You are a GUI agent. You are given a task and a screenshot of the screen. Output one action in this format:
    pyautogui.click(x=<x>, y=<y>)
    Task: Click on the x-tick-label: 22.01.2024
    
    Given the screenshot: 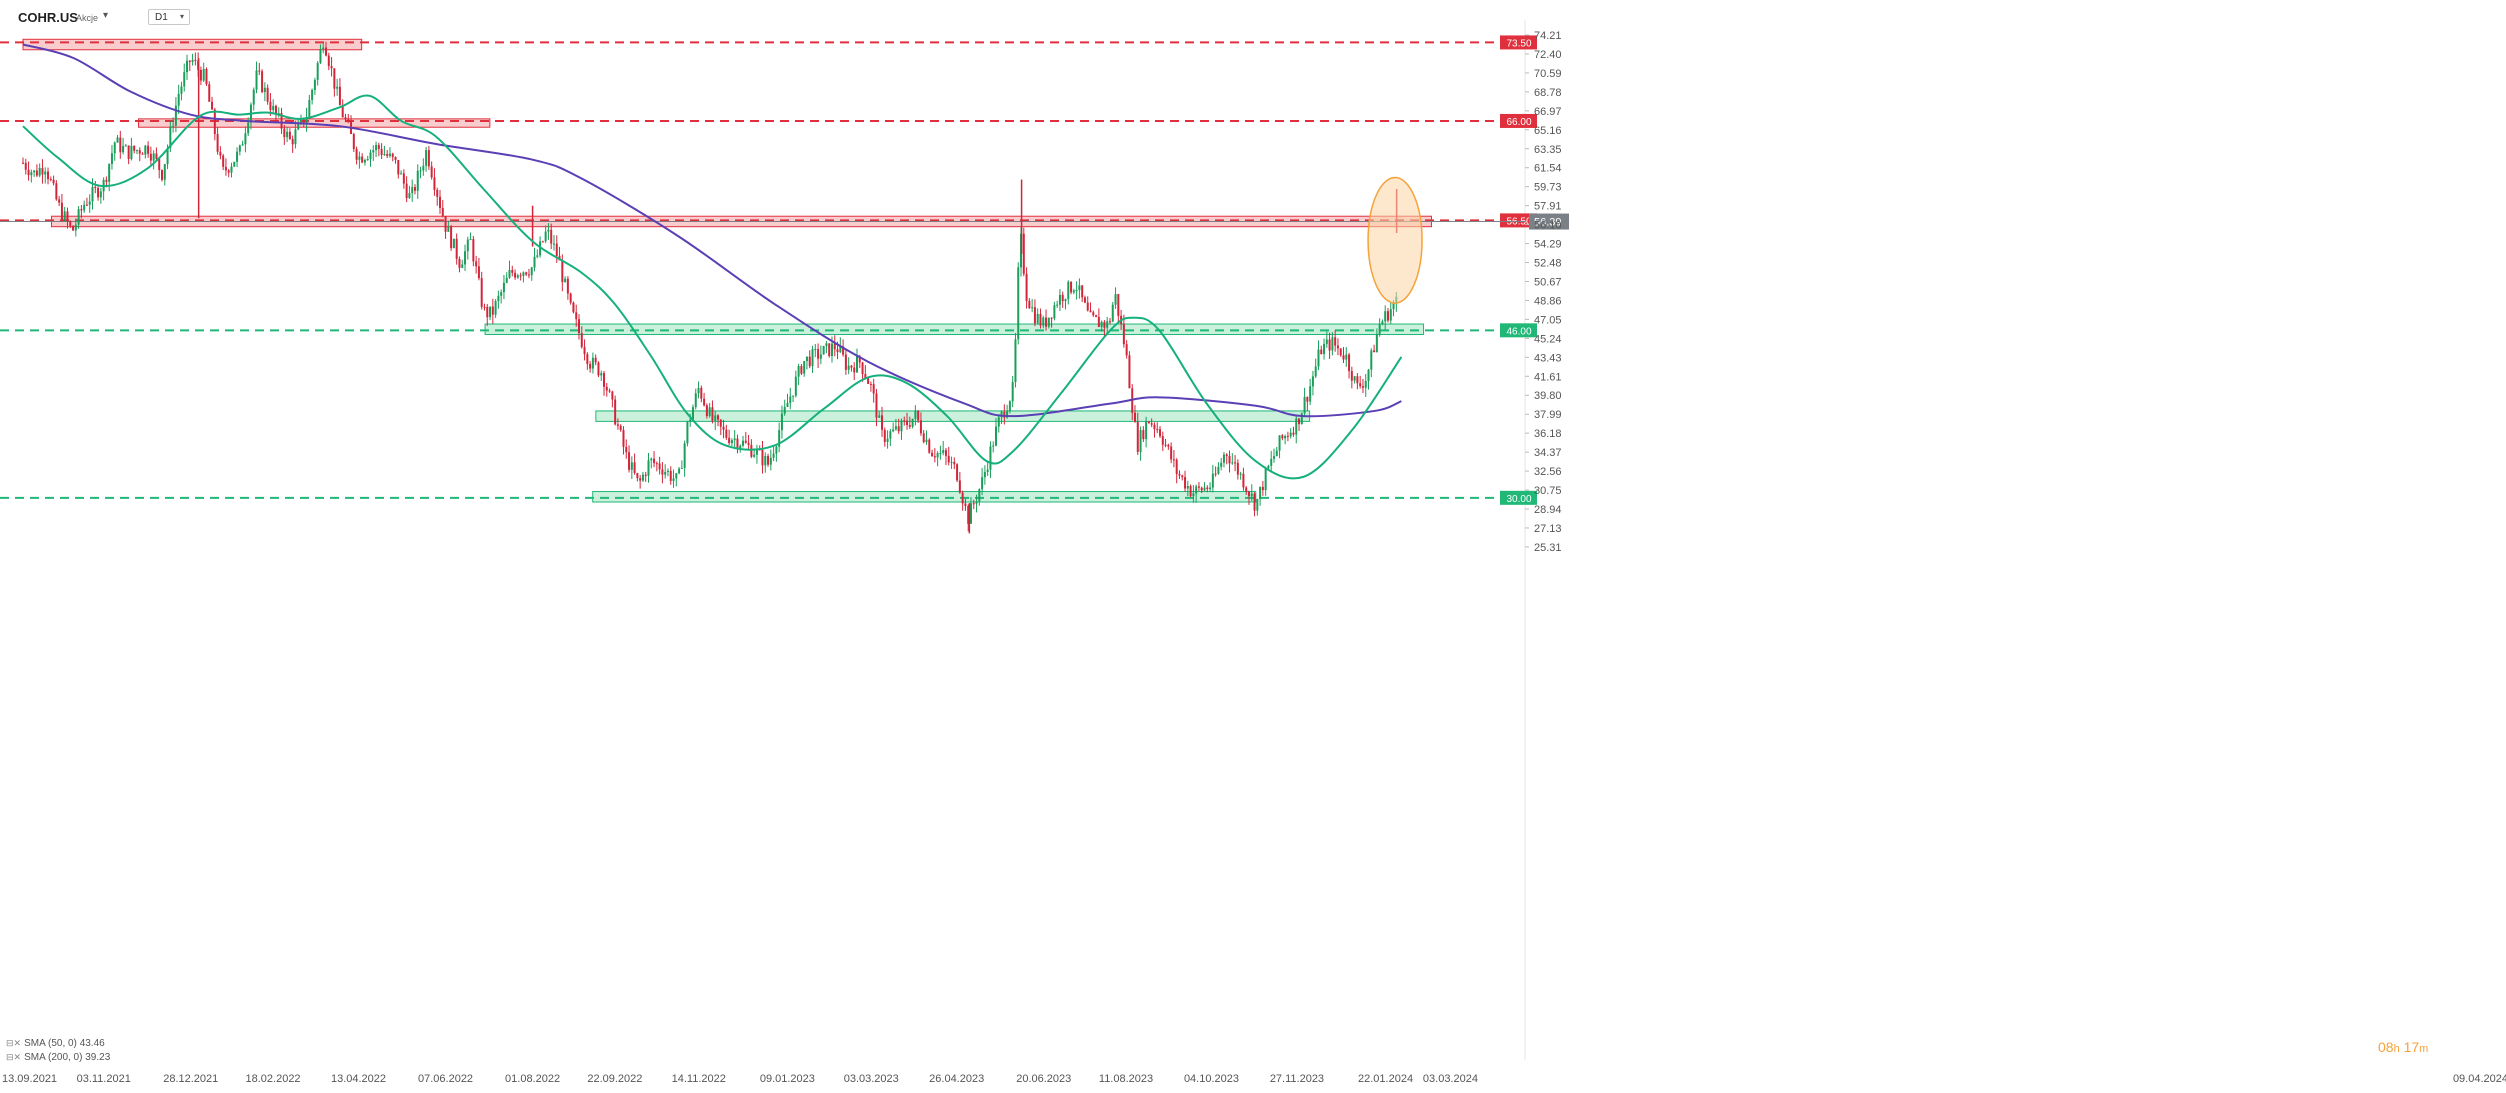 What is the action you would take?
    pyautogui.click(x=1385, y=1079)
    